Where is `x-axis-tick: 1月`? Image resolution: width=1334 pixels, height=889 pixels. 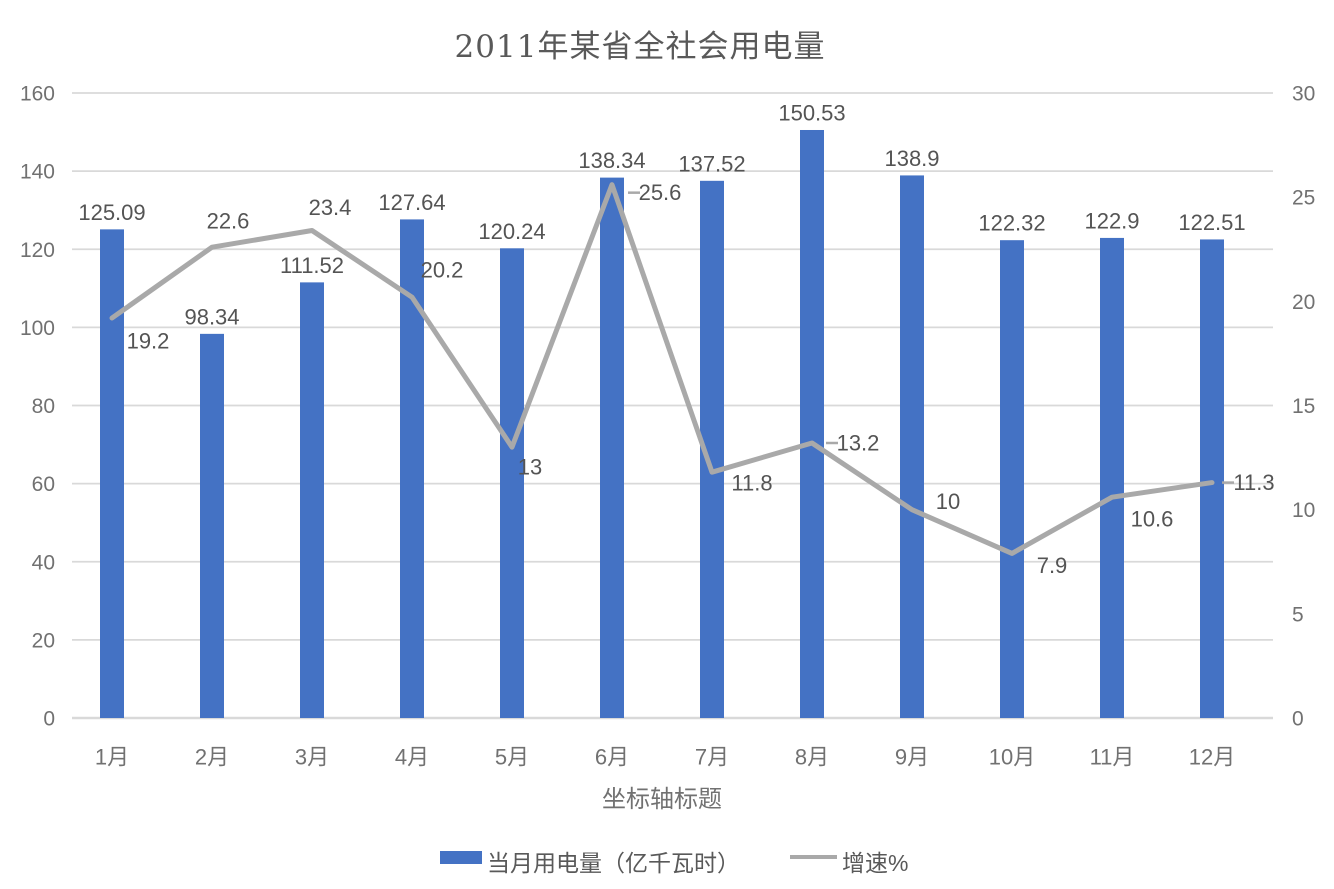
x-axis-tick: 1月 is located at coordinates (112, 757).